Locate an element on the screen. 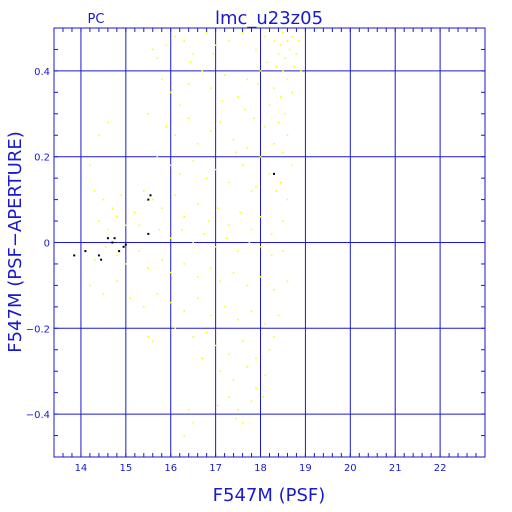 This screenshot has width=512, height=512. x-tick-label: 16 is located at coordinates (170, 468).